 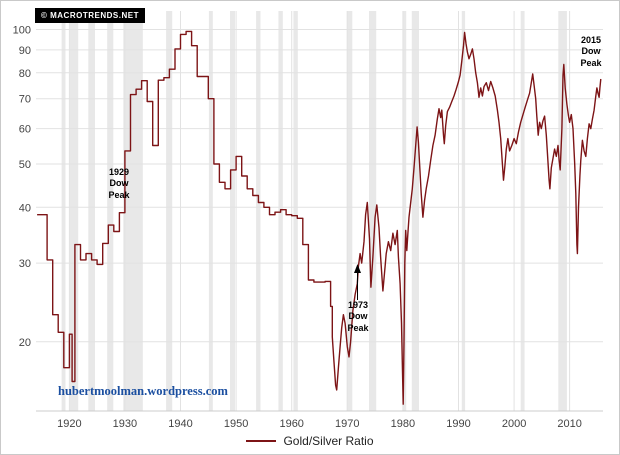 What do you see at coordinates (291, 424) in the screenshot?
I see `svg-text: 1960` at bounding box center [291, 424].